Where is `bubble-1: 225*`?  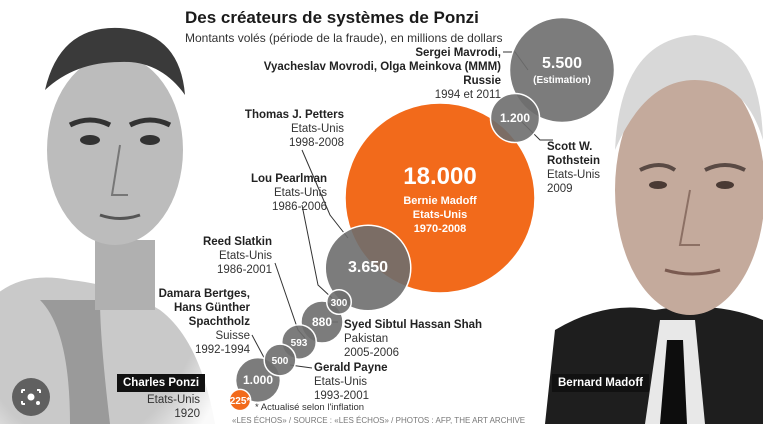 bubble-1: 225* is located at coordinates (240, 400).